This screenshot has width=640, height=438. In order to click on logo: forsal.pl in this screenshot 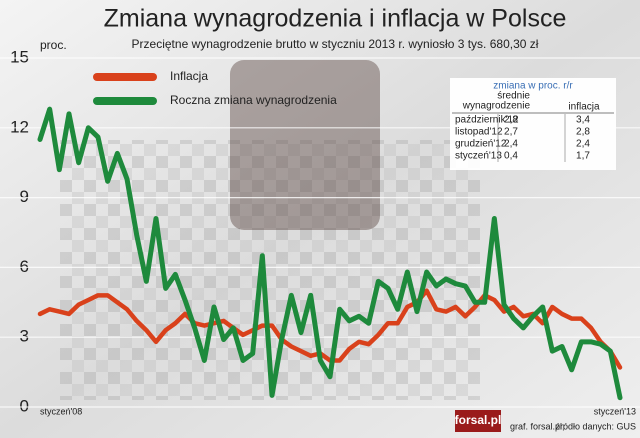, I will do `click(478, 420)`.